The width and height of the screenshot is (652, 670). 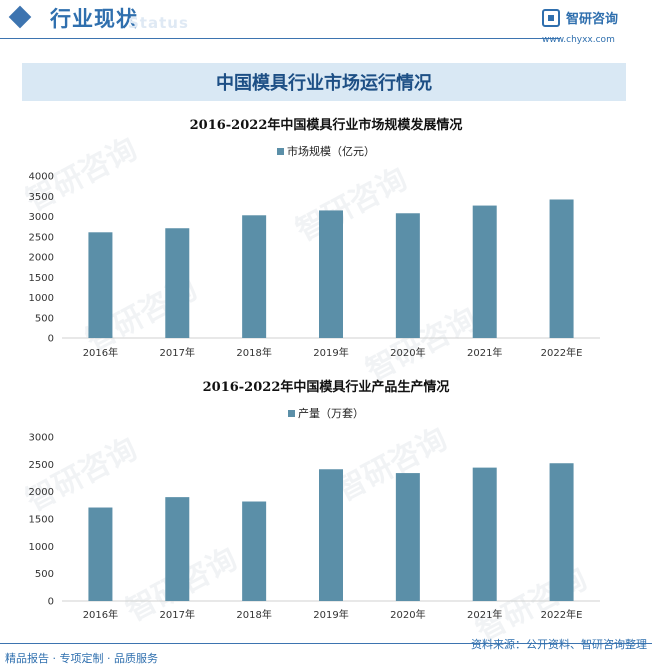 What do you see at coordinates (324, 82) in the screenshot?
I see `section-banner: 中国模具行业市场运行情况` at bounding box center [324, 82].